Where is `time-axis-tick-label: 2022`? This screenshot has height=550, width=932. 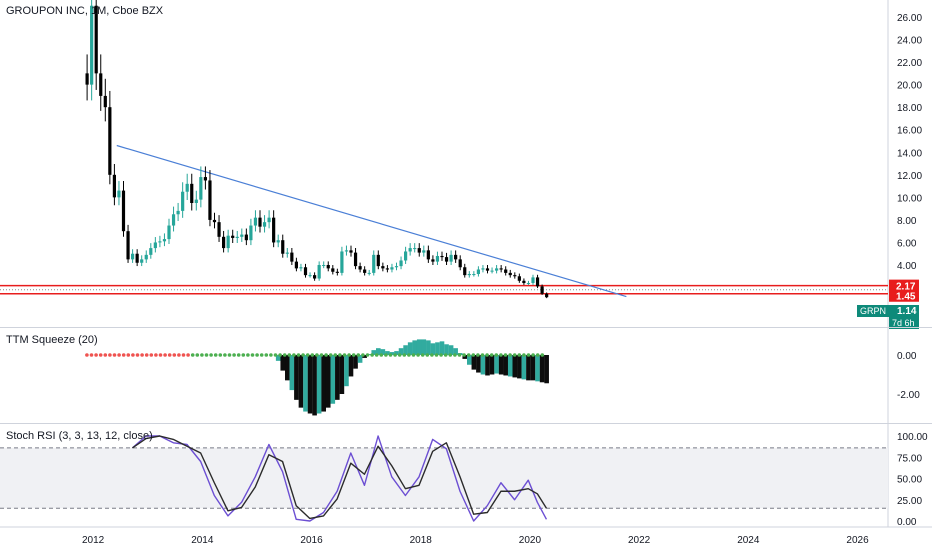 time-axis-tick-label: 2022 is located at coordinates (639, 540).